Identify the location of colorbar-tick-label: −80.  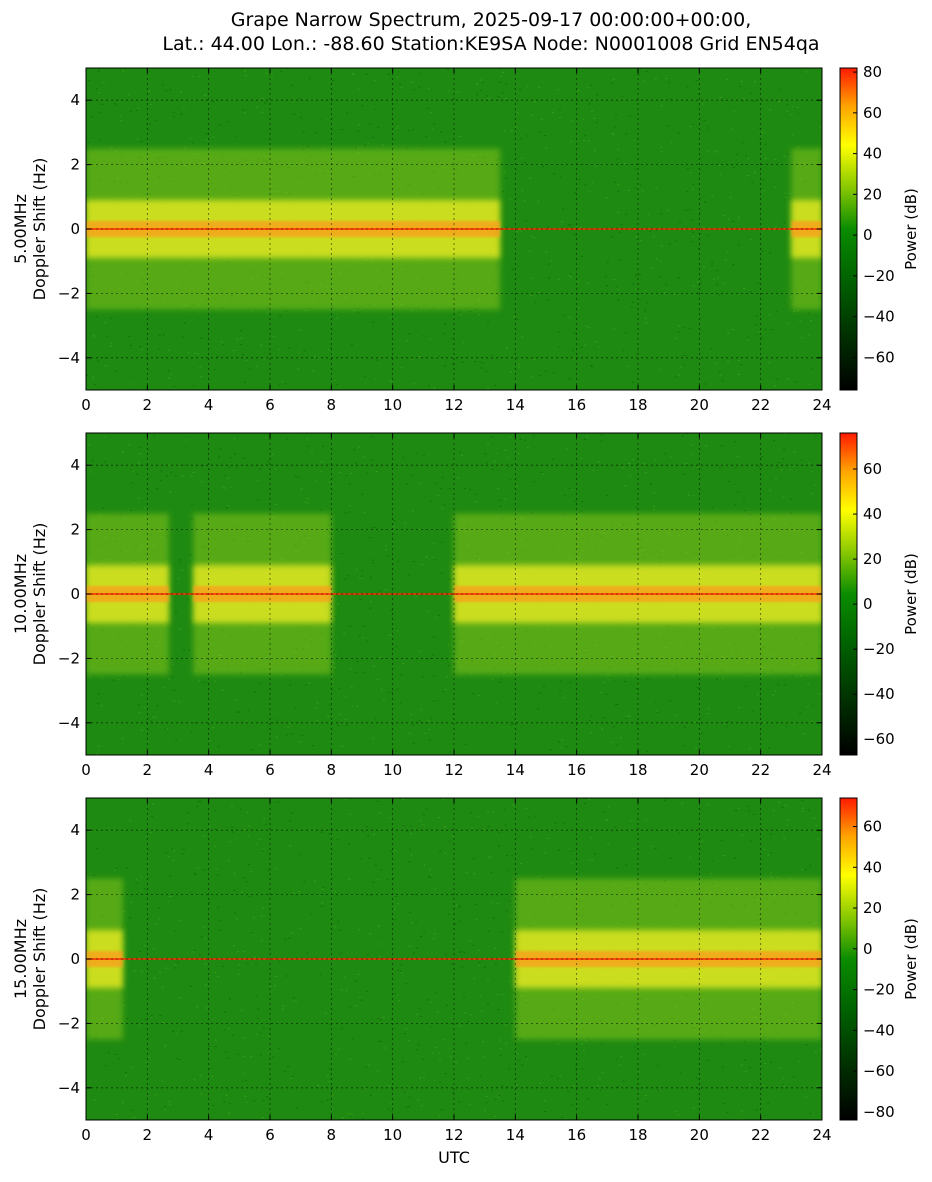
(879, 1112).